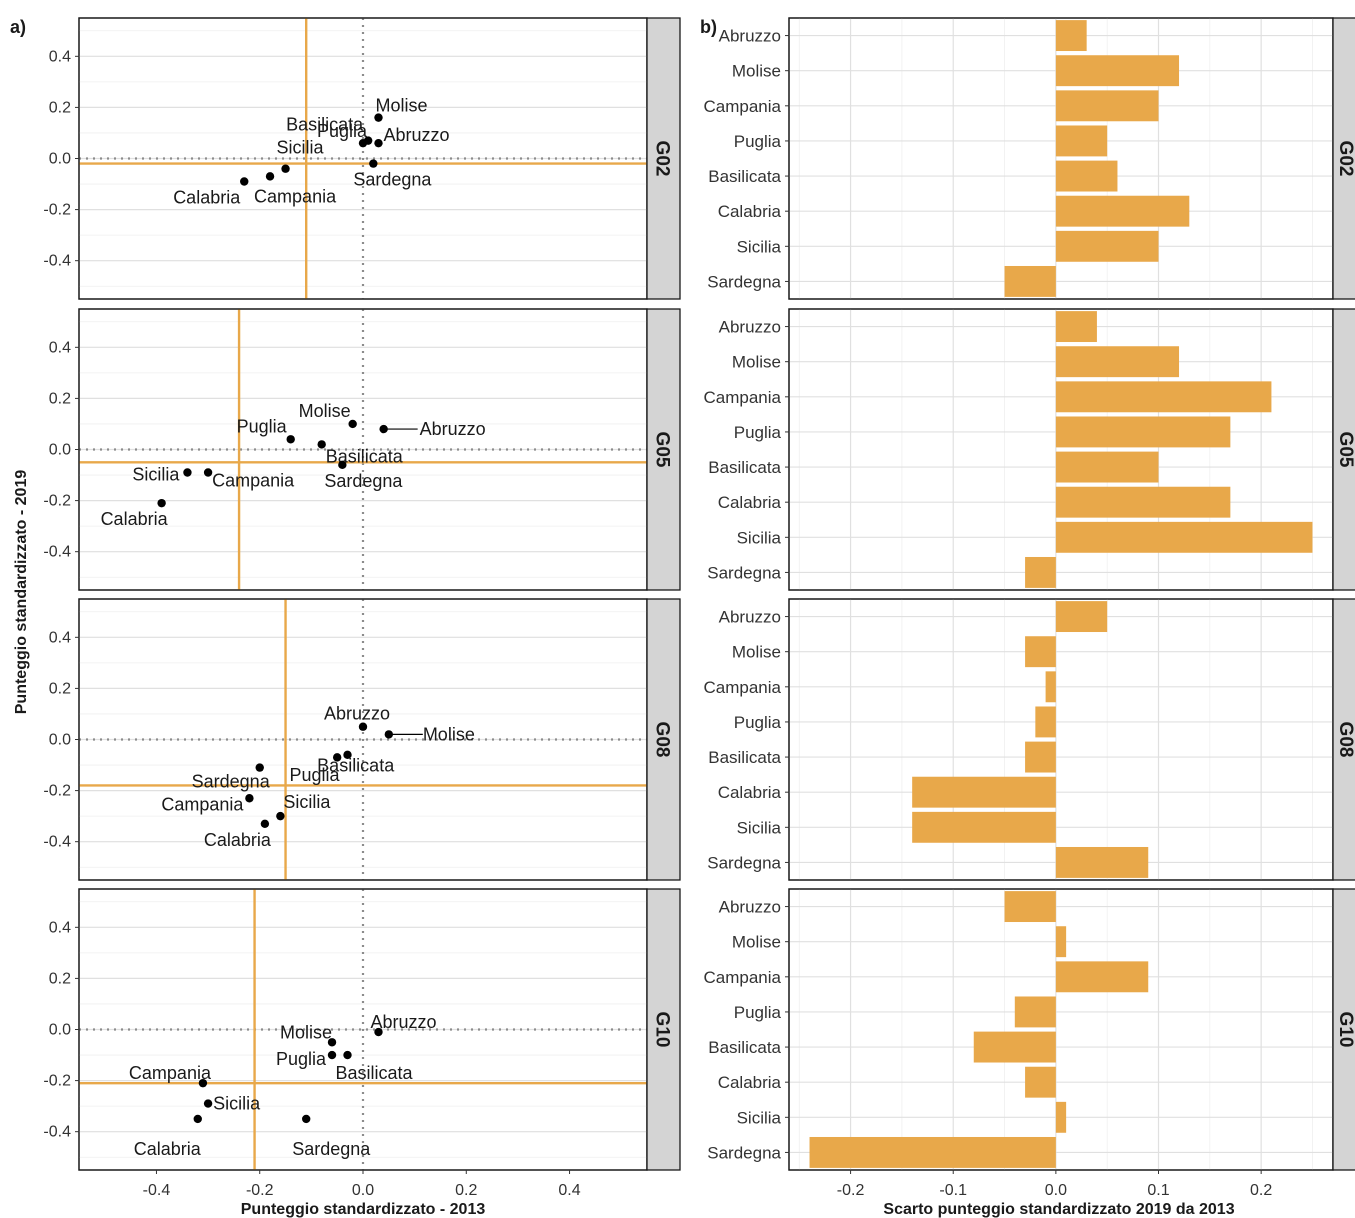  Describe the element at coordinates (21, 592) in the screenshot. I see `scatter-y-axis-title: Punteggio standardizzato - 2019` at that location.